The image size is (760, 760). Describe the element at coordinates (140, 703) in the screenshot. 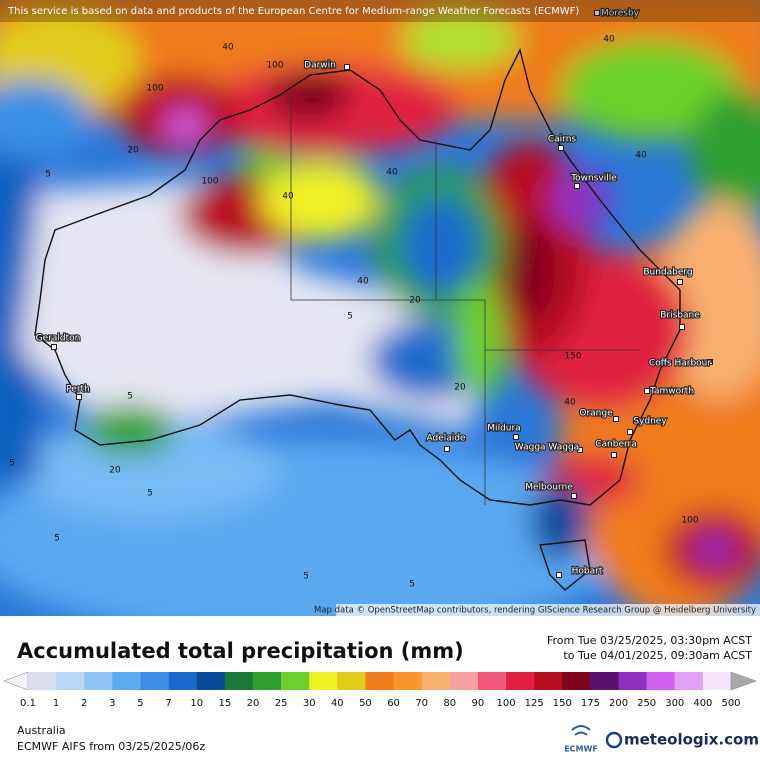

I see `legend-label: 5` at that location.